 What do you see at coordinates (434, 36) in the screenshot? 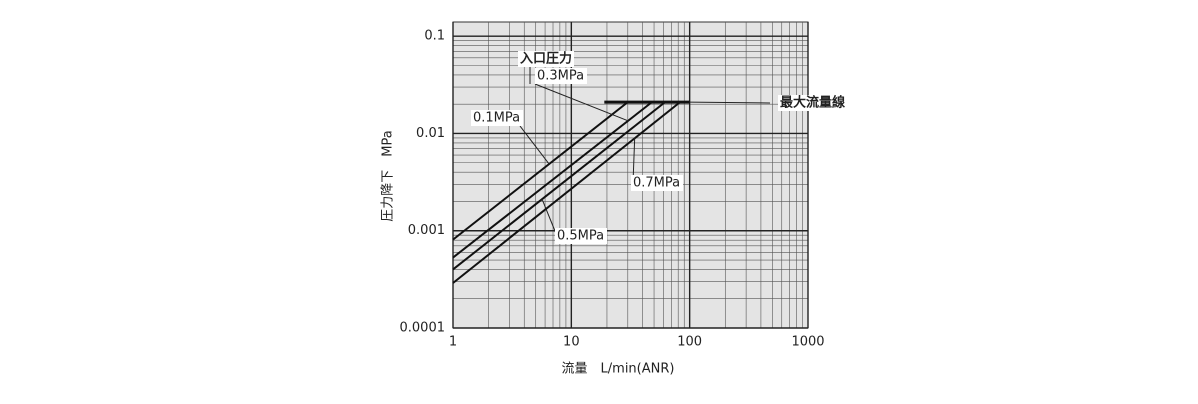
I see `y-tick-label: 0.1` at bounding box center [434, 36].